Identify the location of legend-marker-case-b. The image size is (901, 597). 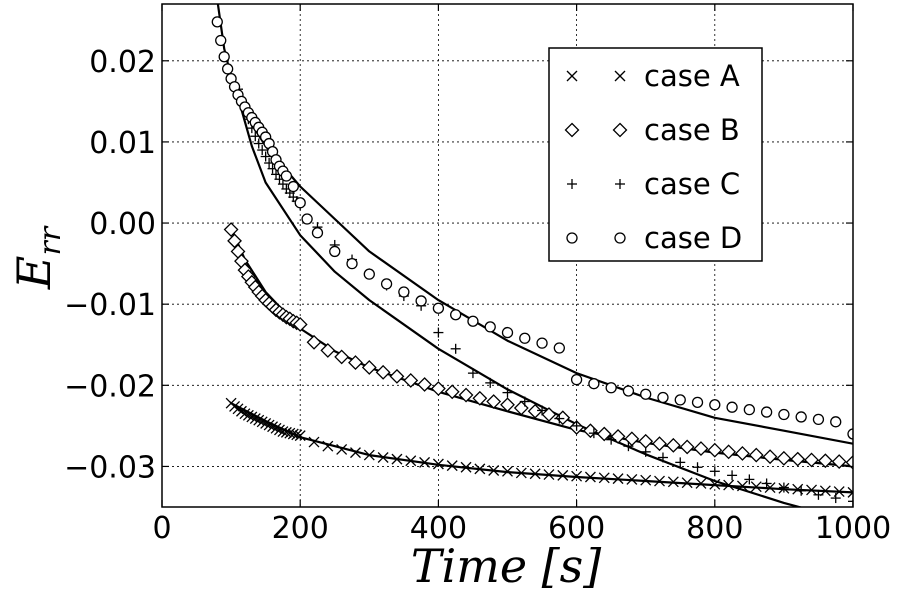
(572, 130).